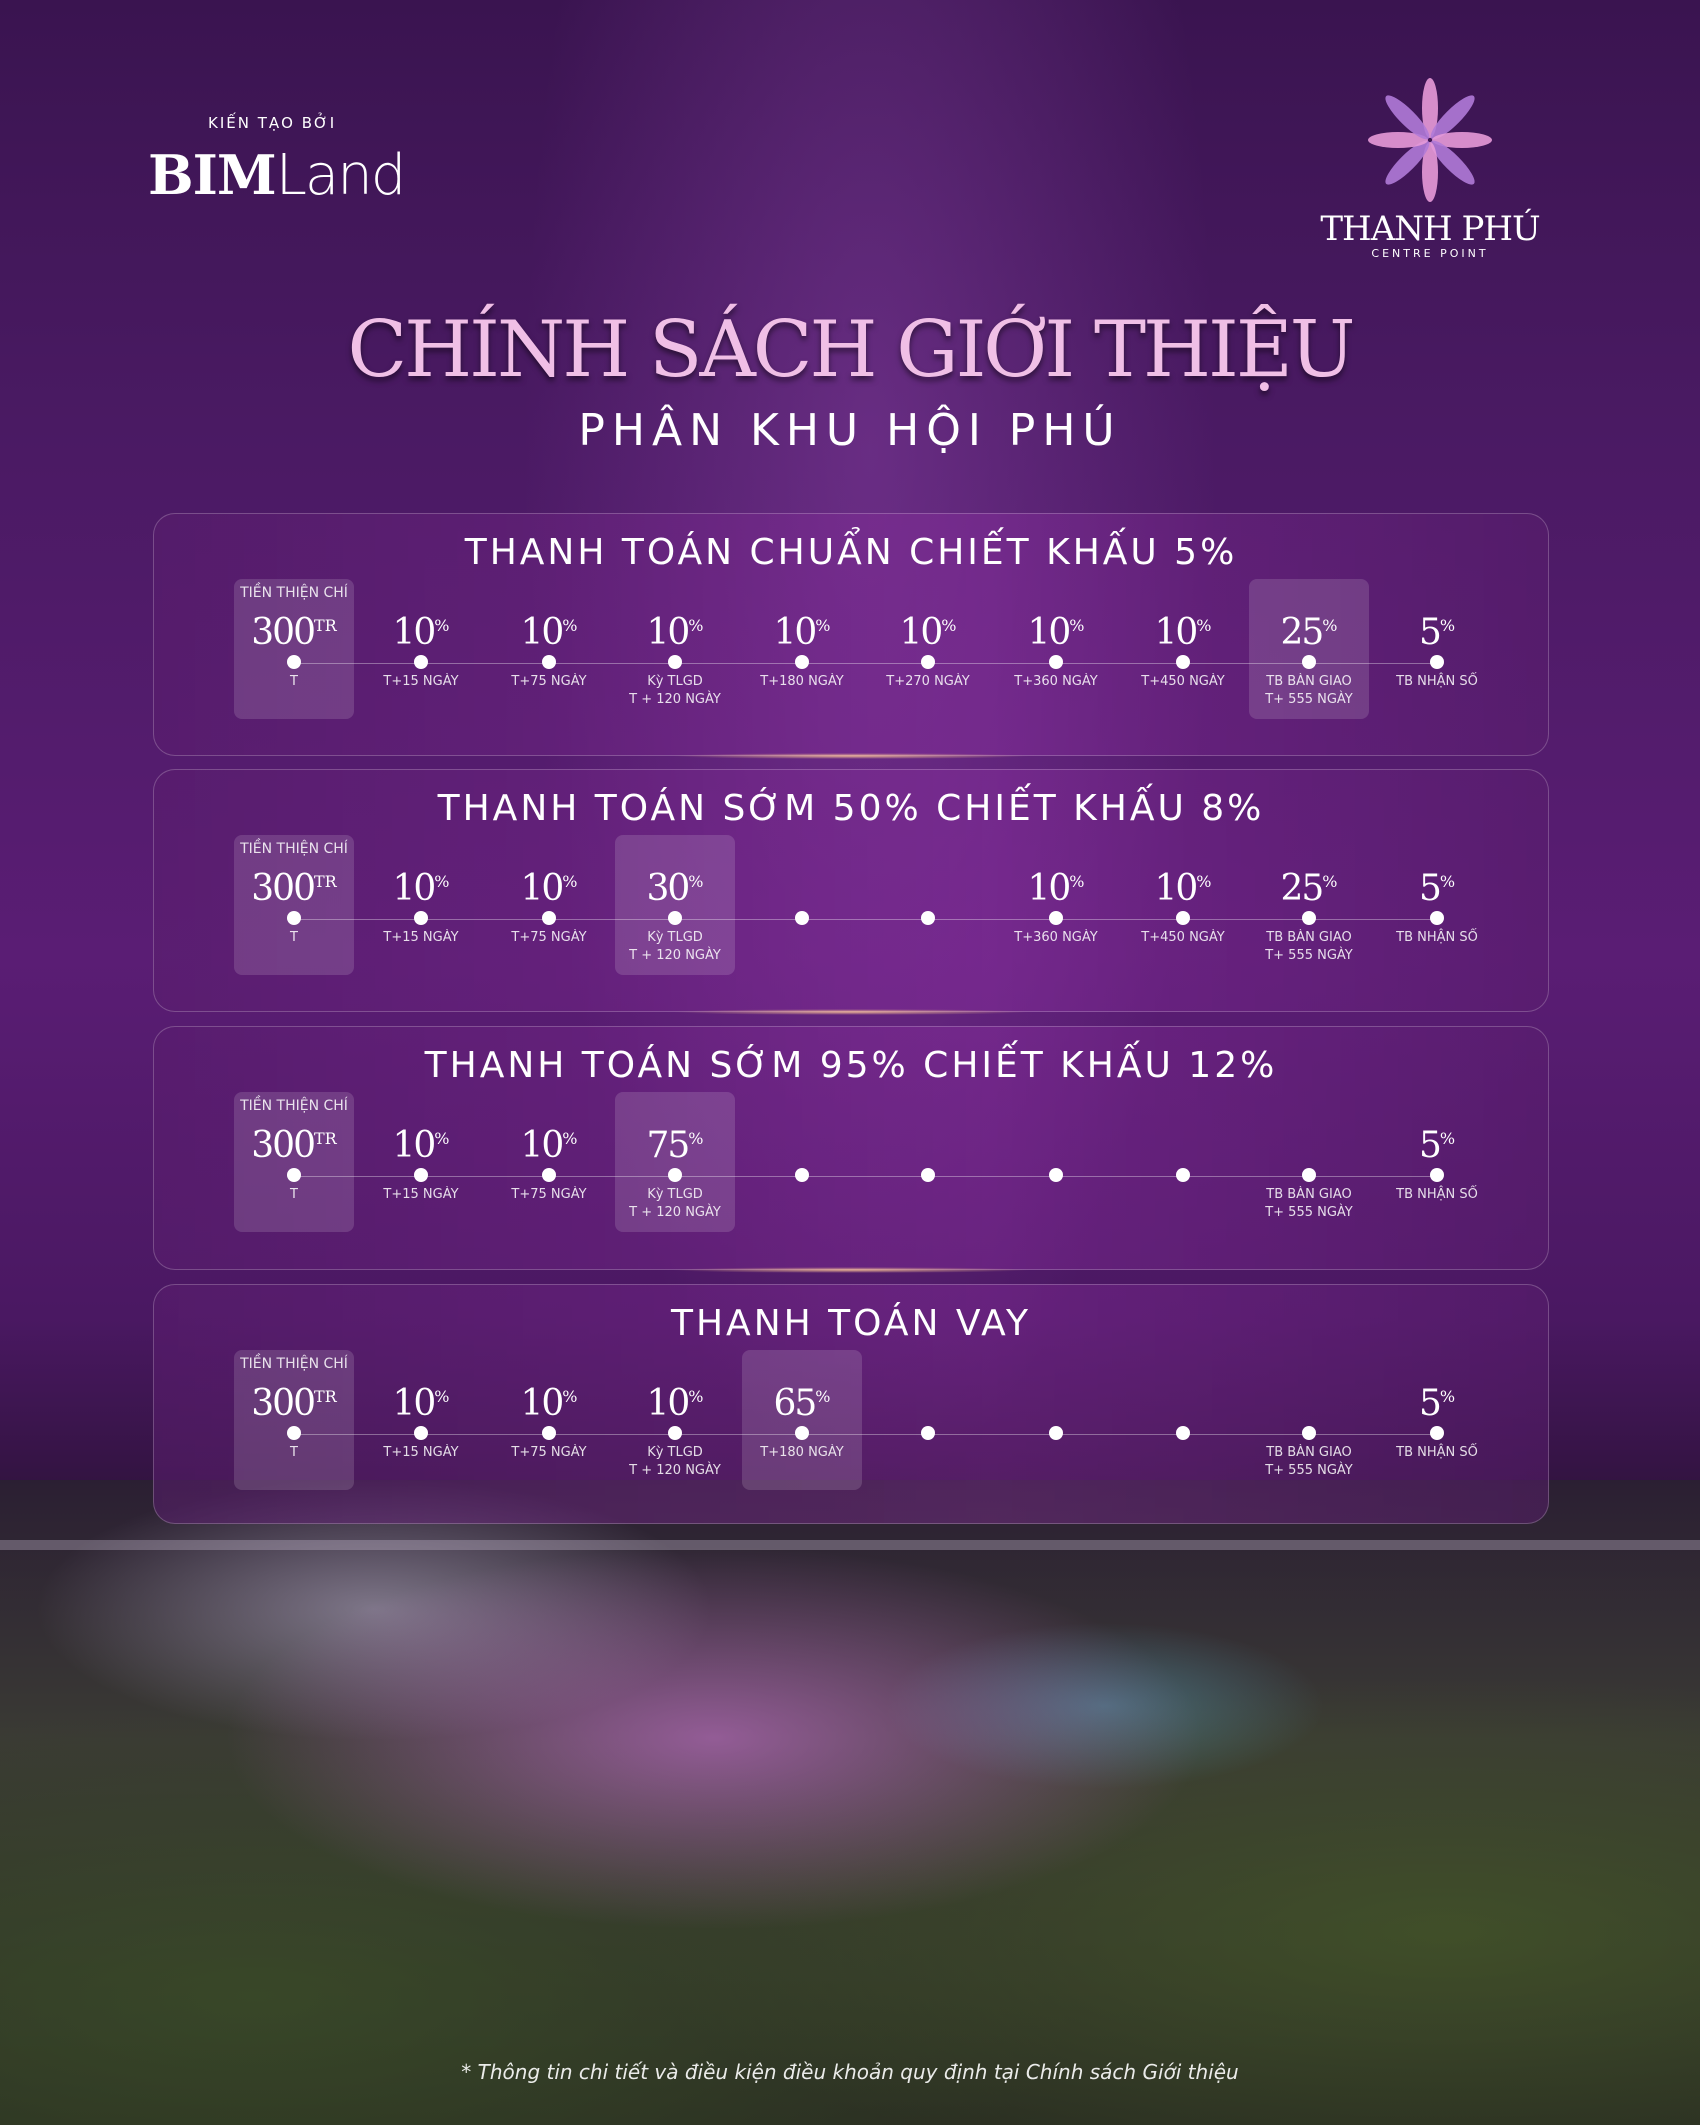 The height and width of the screenshot is (2125, 1700). I want to click on payment-step: TIỀN THIỆN CHÍ 300TR T, so click(294, 649).